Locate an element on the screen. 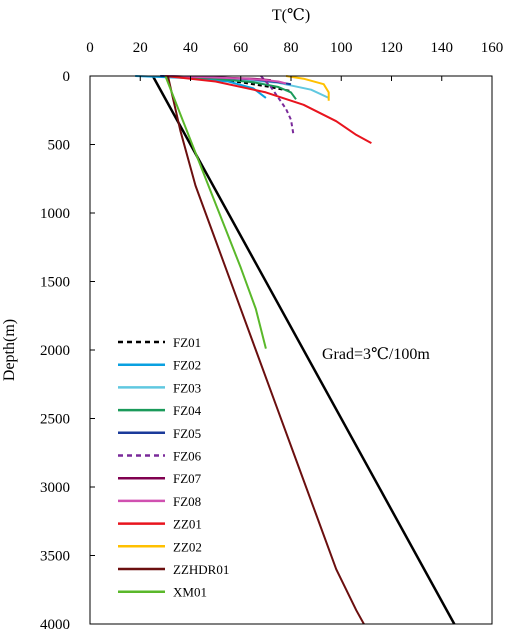  legend-label-zzhdr01: ZZHDR01 is located at coordinates (201, 569).